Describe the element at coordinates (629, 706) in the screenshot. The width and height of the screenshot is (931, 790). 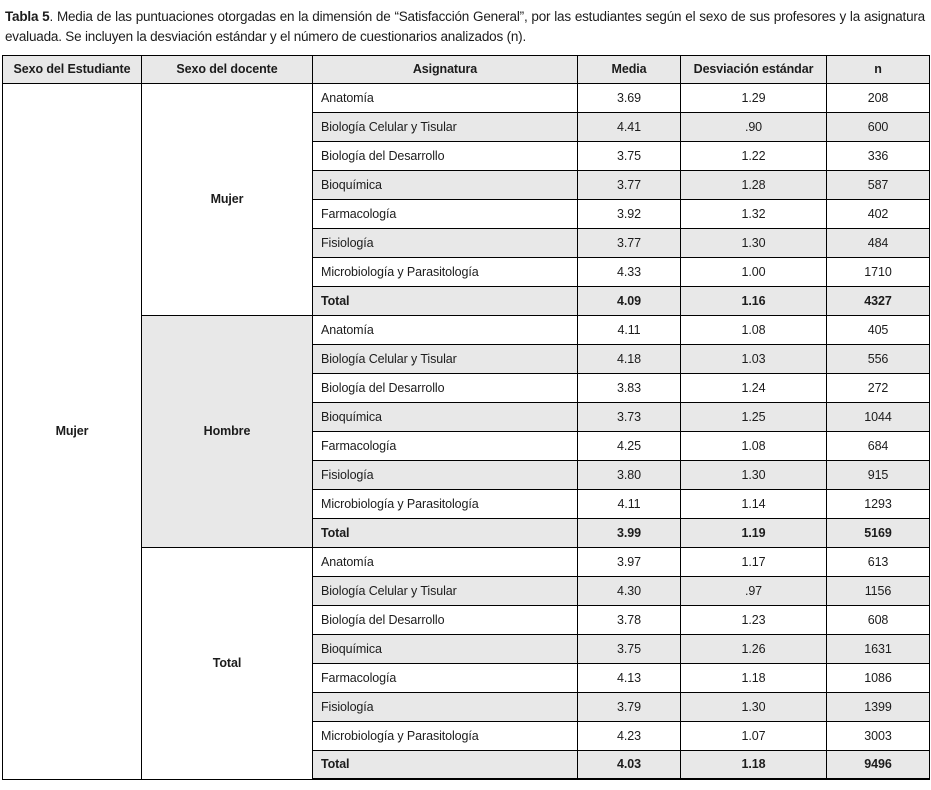
I see `media-cell: 3.79` at that location.